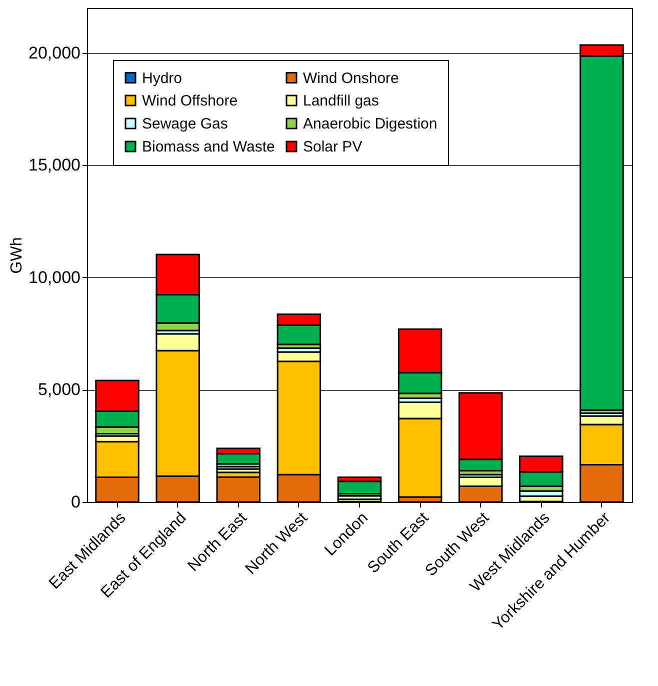 This screenshot has width=658, height=686. What do you see at coordinates (370, 124) in the screenshot?
I see `legend-label: Anaerobic Digestion` at bounding box center [370, 124].